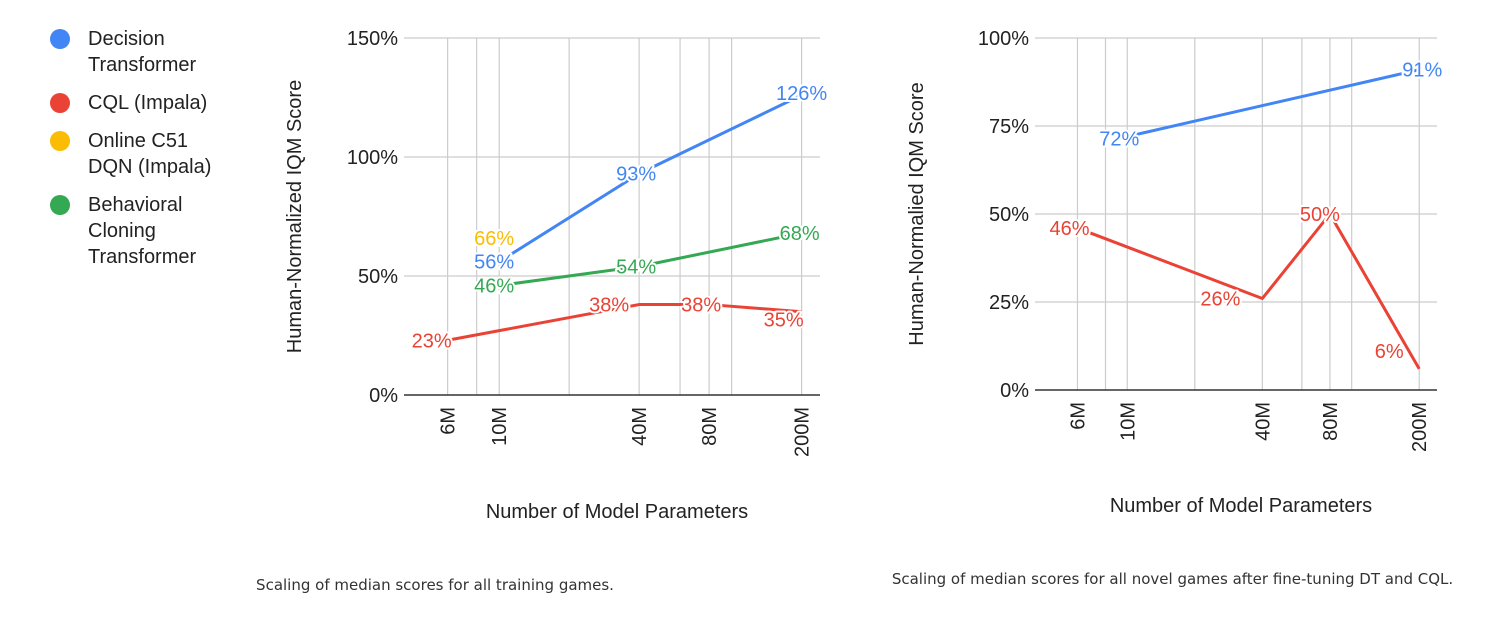  What do you see at coordinates (1009, 127) in the screenshot?
I see `y-tick-label: 75%` at bounding box center [1009, 127].